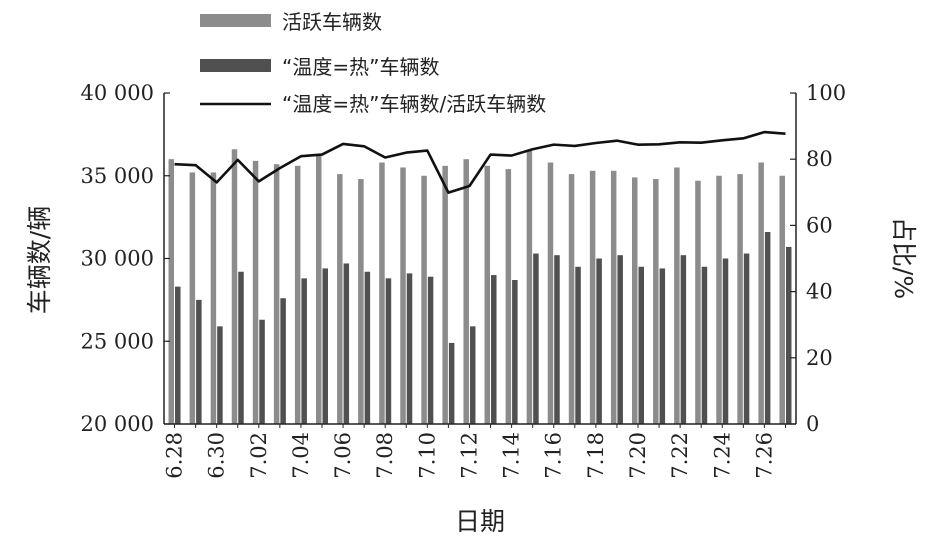  Describe the element at coordinates (512, 455) in the screenshot. I see `x-tick-label: 7.14` at that location.